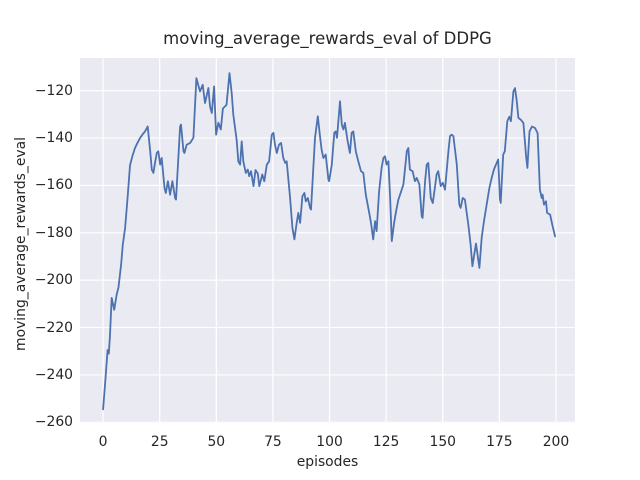  Describe the element at coordinates (53, 280) in the screenshot. I see `y-tick-label: −200` at that location.